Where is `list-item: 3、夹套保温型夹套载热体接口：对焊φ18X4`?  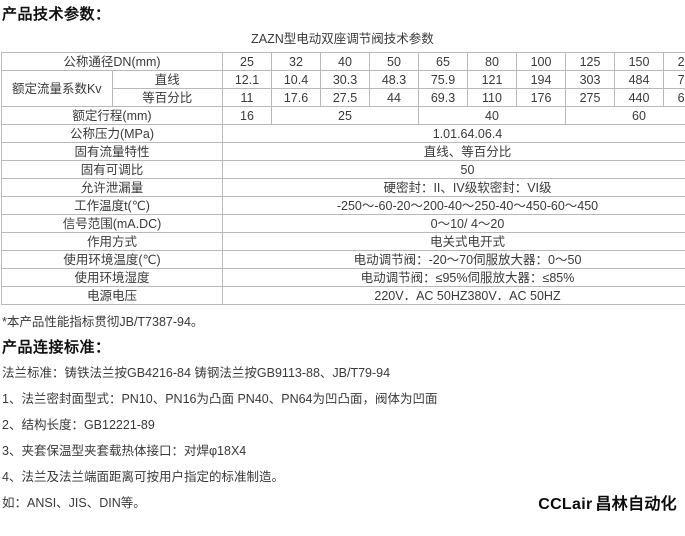
list-item: 3、夹套保温型夹套载热体接口：对焊φ18X4 is located at coordinates (124, 451).